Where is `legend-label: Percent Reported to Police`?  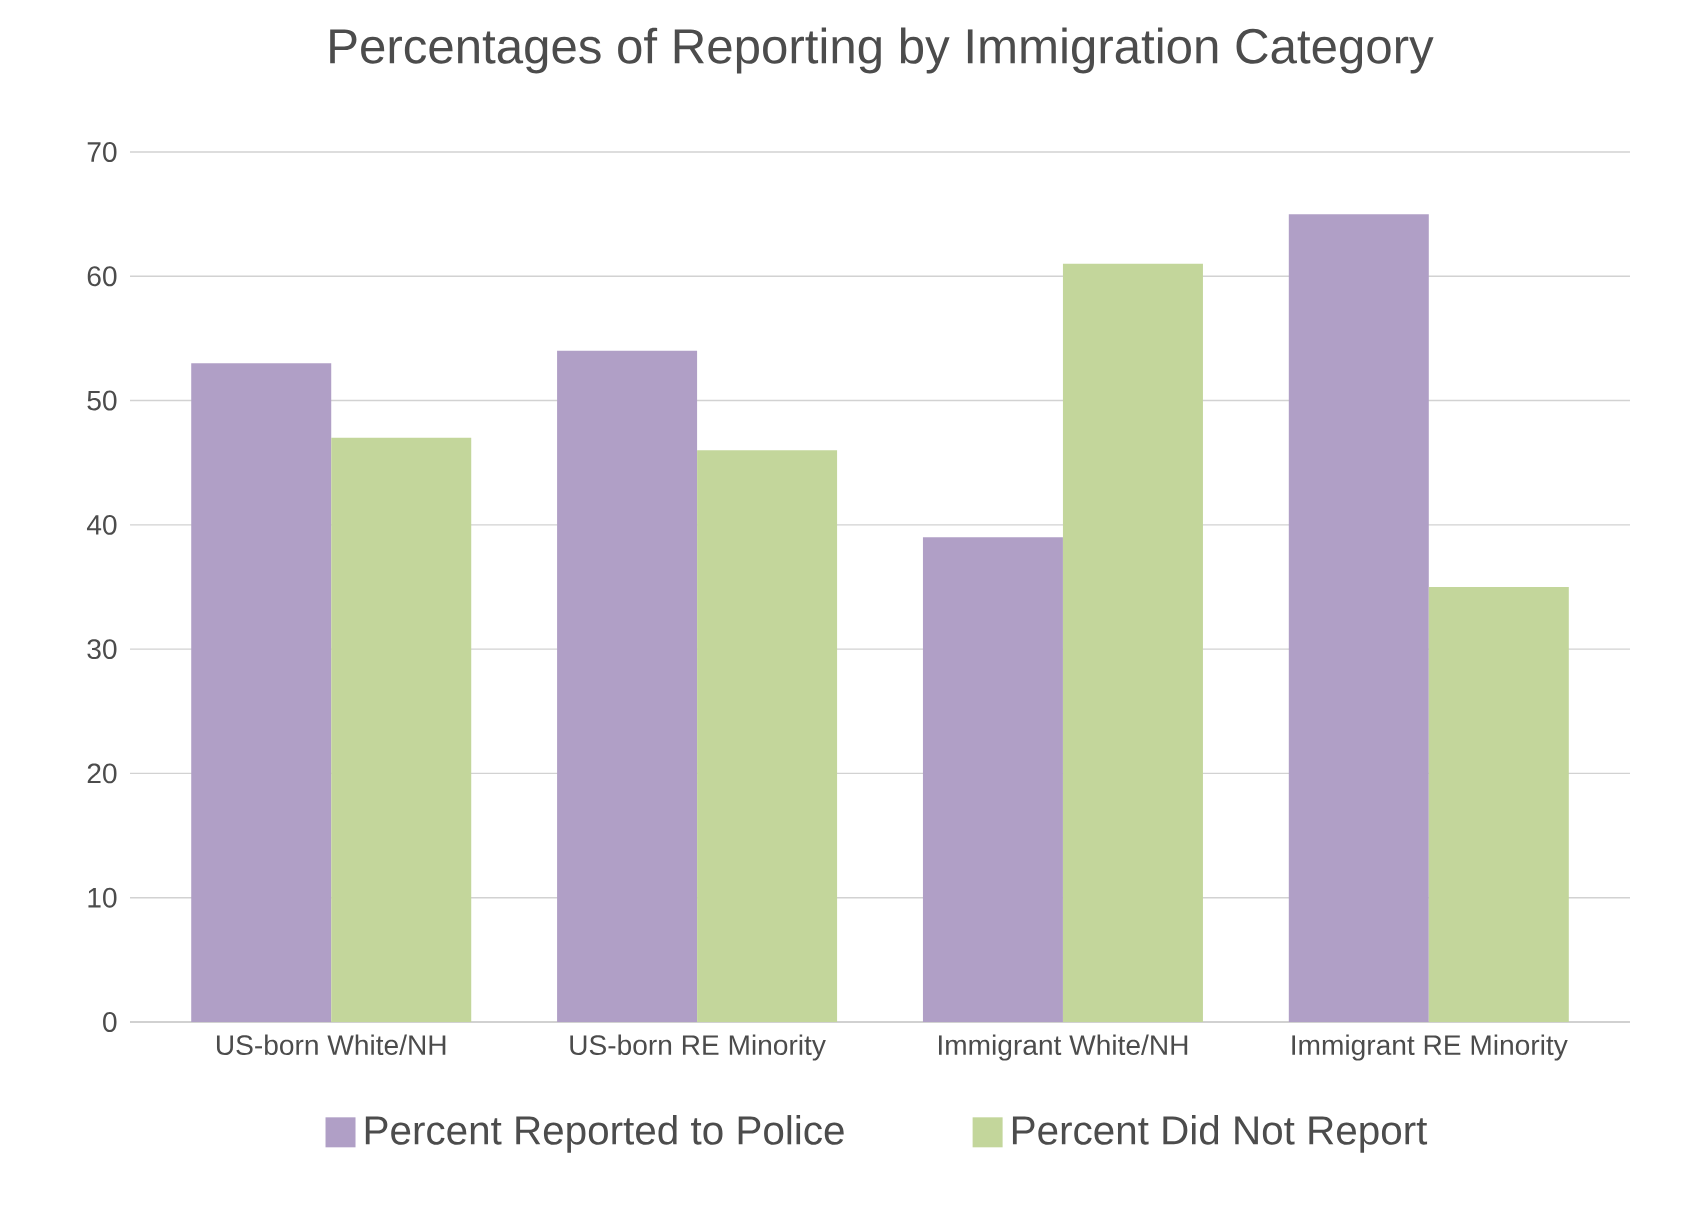
legend-label: Percent Reported to Police is located at coordinates (604, 1134).